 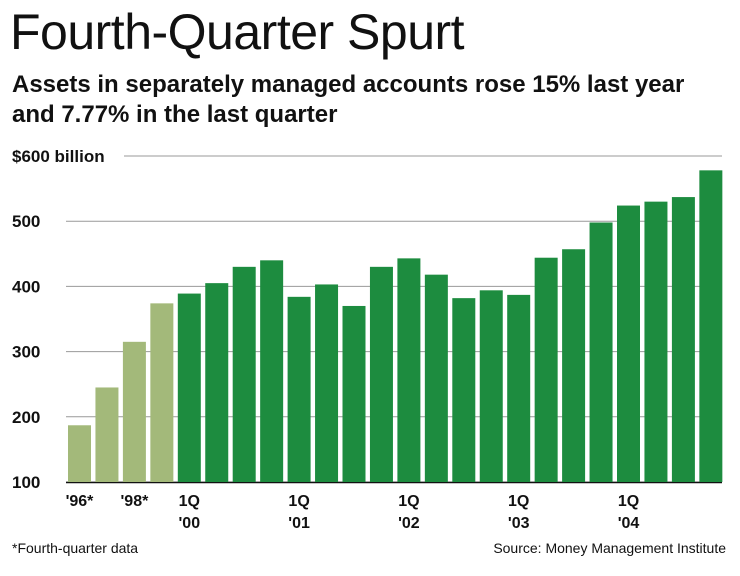 I want to click on y-tick-label-400: 400, so click(x=26, y=286).